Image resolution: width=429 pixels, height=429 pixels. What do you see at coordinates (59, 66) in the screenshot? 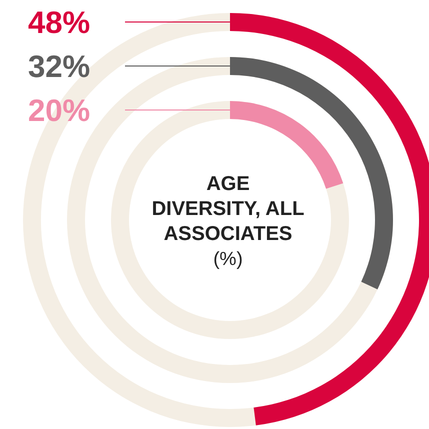
I see `data-label: 32%` at bounding box center [59, 66].